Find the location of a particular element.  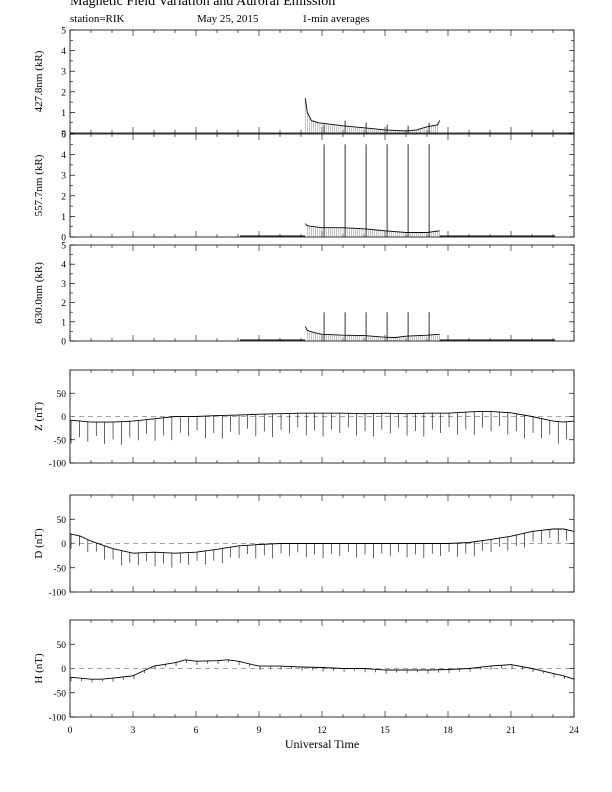

x-tick-label: 3 is located at coordinates (133, 731).